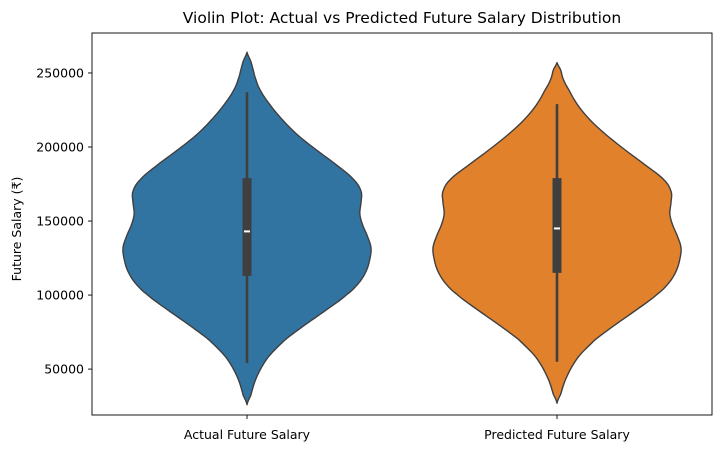  Describe the element at coordinates (60, 221) in the screenshot. I see `y-tick-label: 150000` at that location.